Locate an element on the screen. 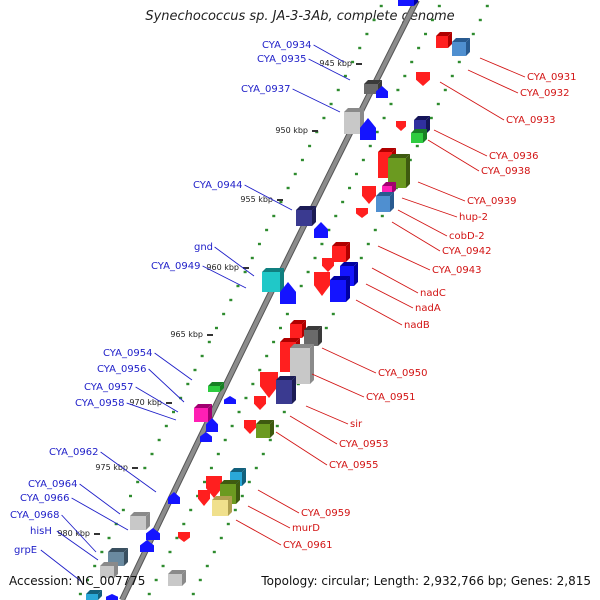  right-gene-label: CYA_0951 is located at coordinates (390, 397).